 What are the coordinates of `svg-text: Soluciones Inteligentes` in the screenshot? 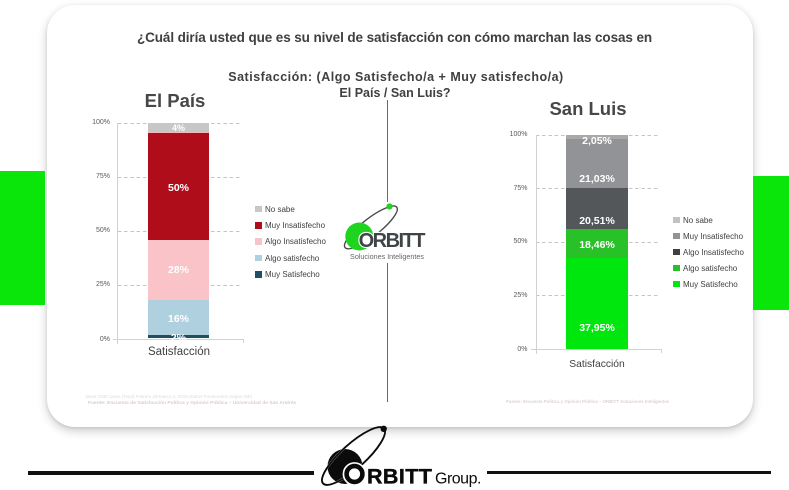 It's located at (387, 256).